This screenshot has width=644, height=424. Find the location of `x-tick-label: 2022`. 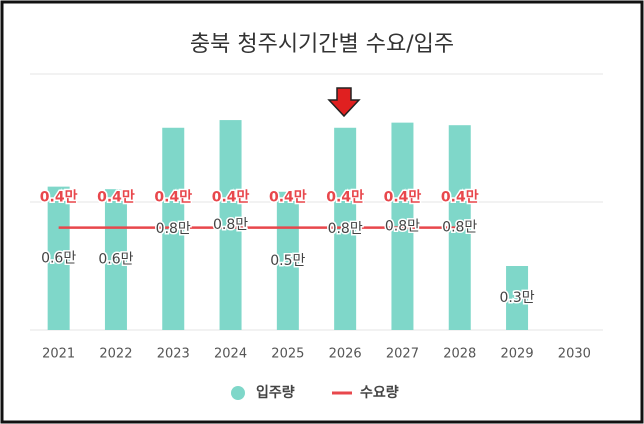

x-tick-label: 2022 is located at coordinates (115, 354).